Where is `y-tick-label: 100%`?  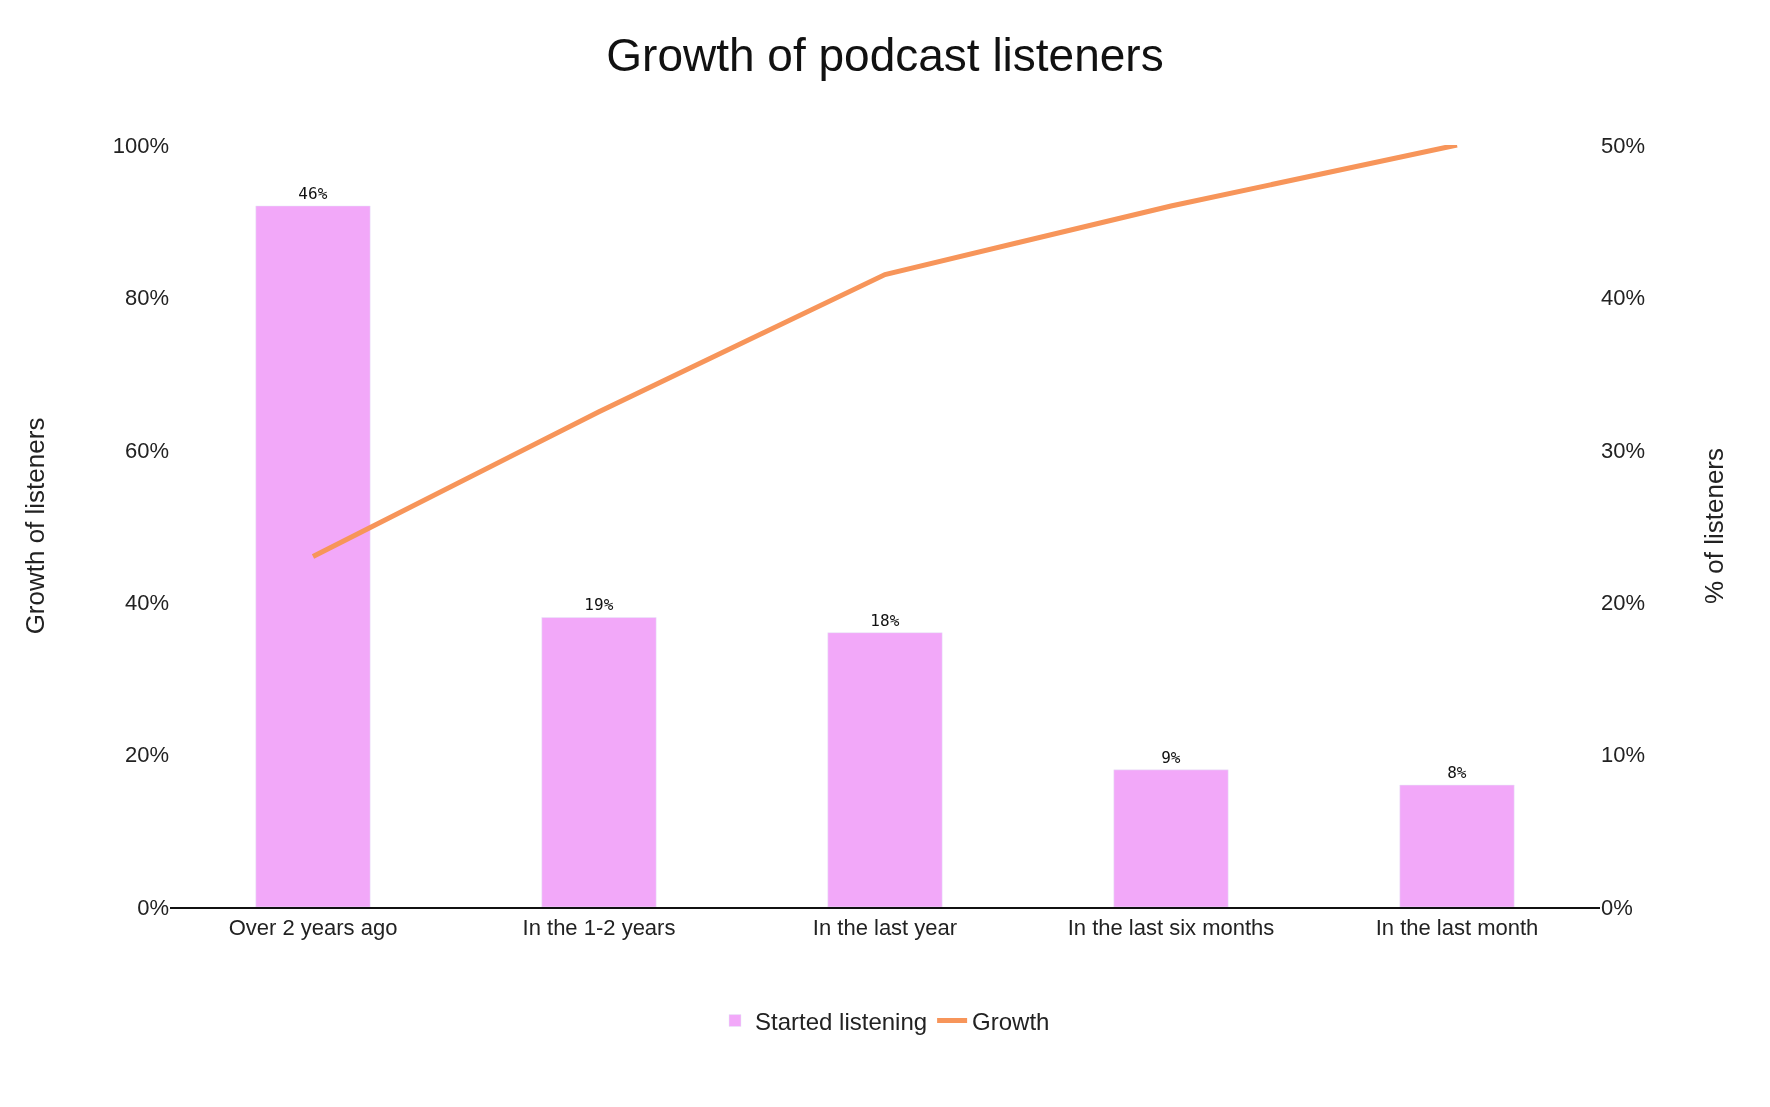
y-tick-label: 100% is located at coordinates (140, 145).